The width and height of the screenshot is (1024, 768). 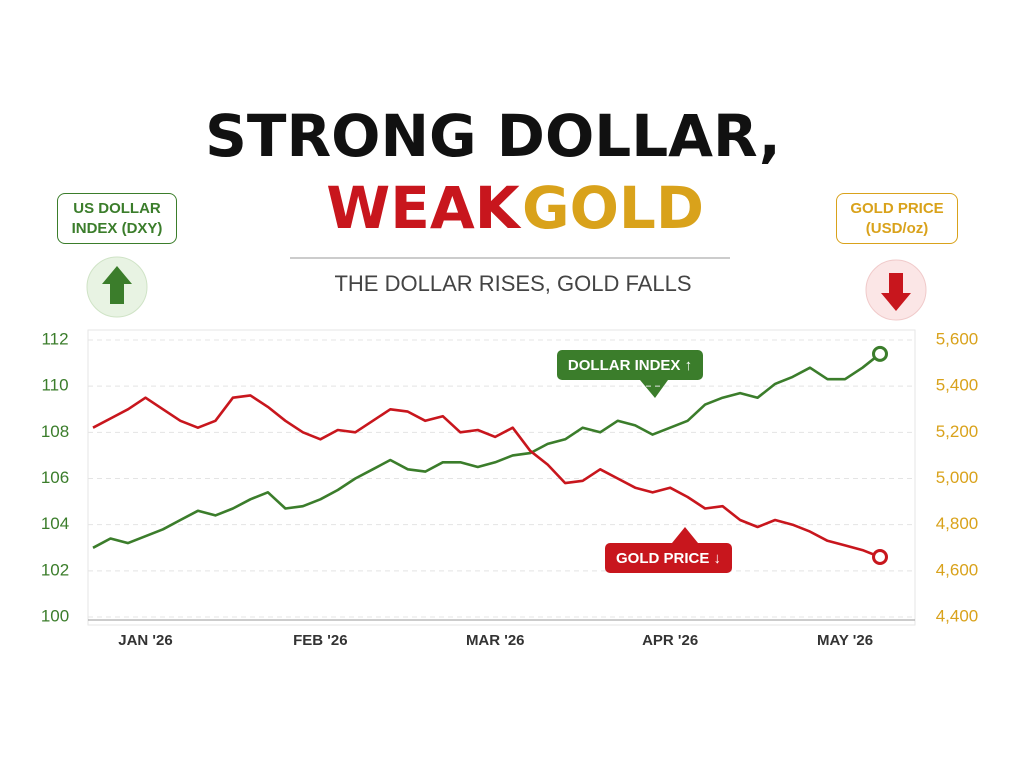 What do you see at coordinates (495, 640) in the screenshot?
I see `x-tick-label: MAR '26` at bounding box center [495, 640].